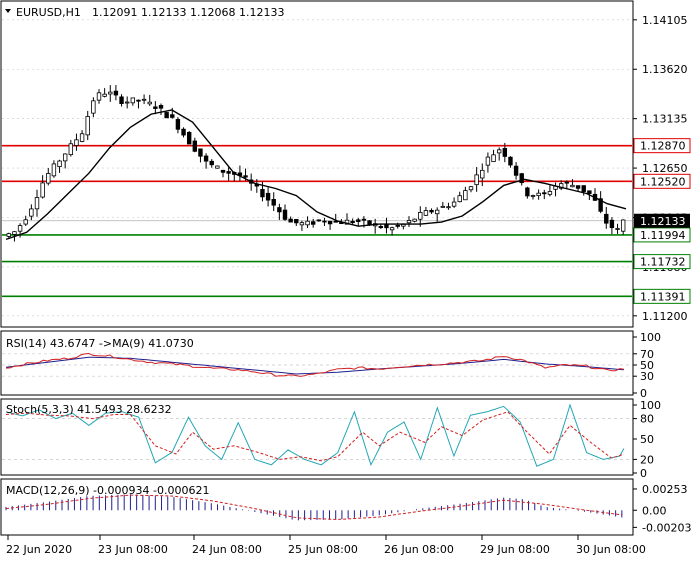  I want to click on rsi-tick-label: 0, so click(643, 393).